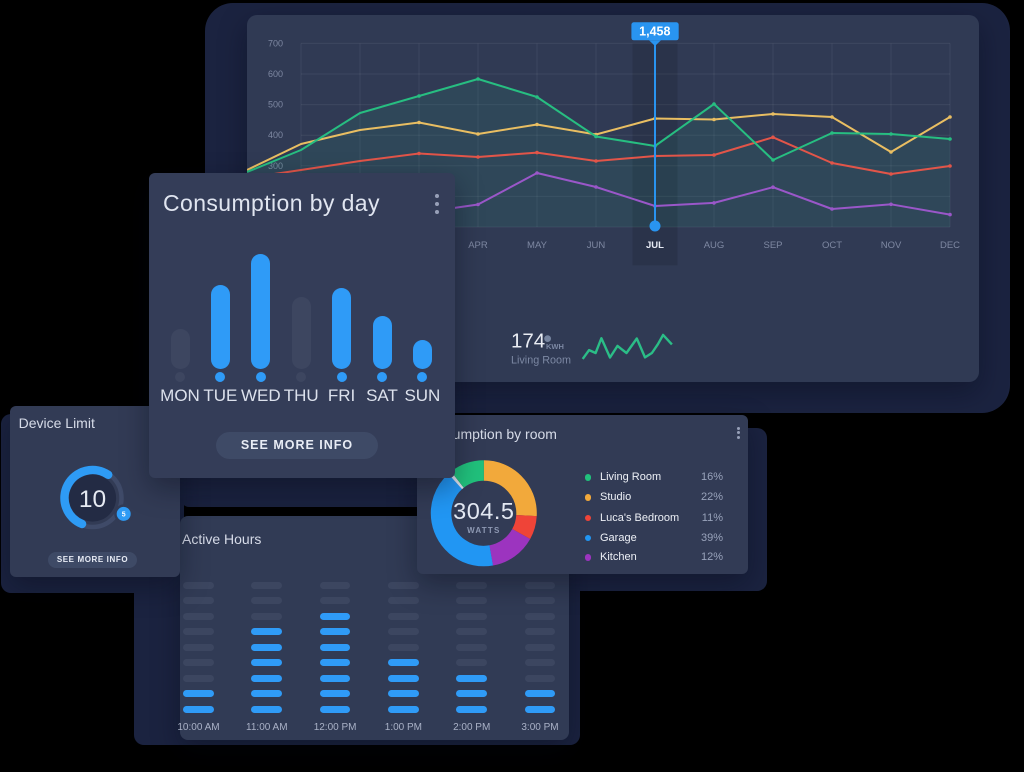  Describe the element at coordinates (275, 135) in the screenshot. I see `svg-text: 400` at that location.